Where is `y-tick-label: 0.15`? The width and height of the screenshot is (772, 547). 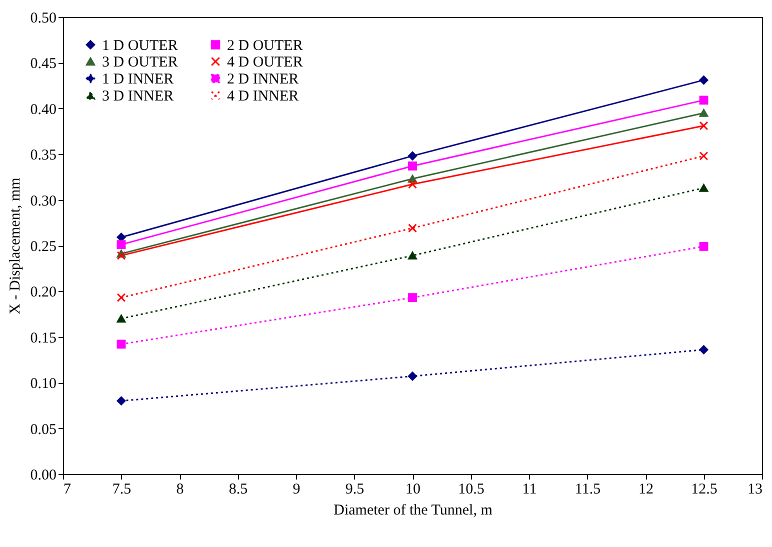
y-tick-label: 0.15 is located at coordinates (43, 338).